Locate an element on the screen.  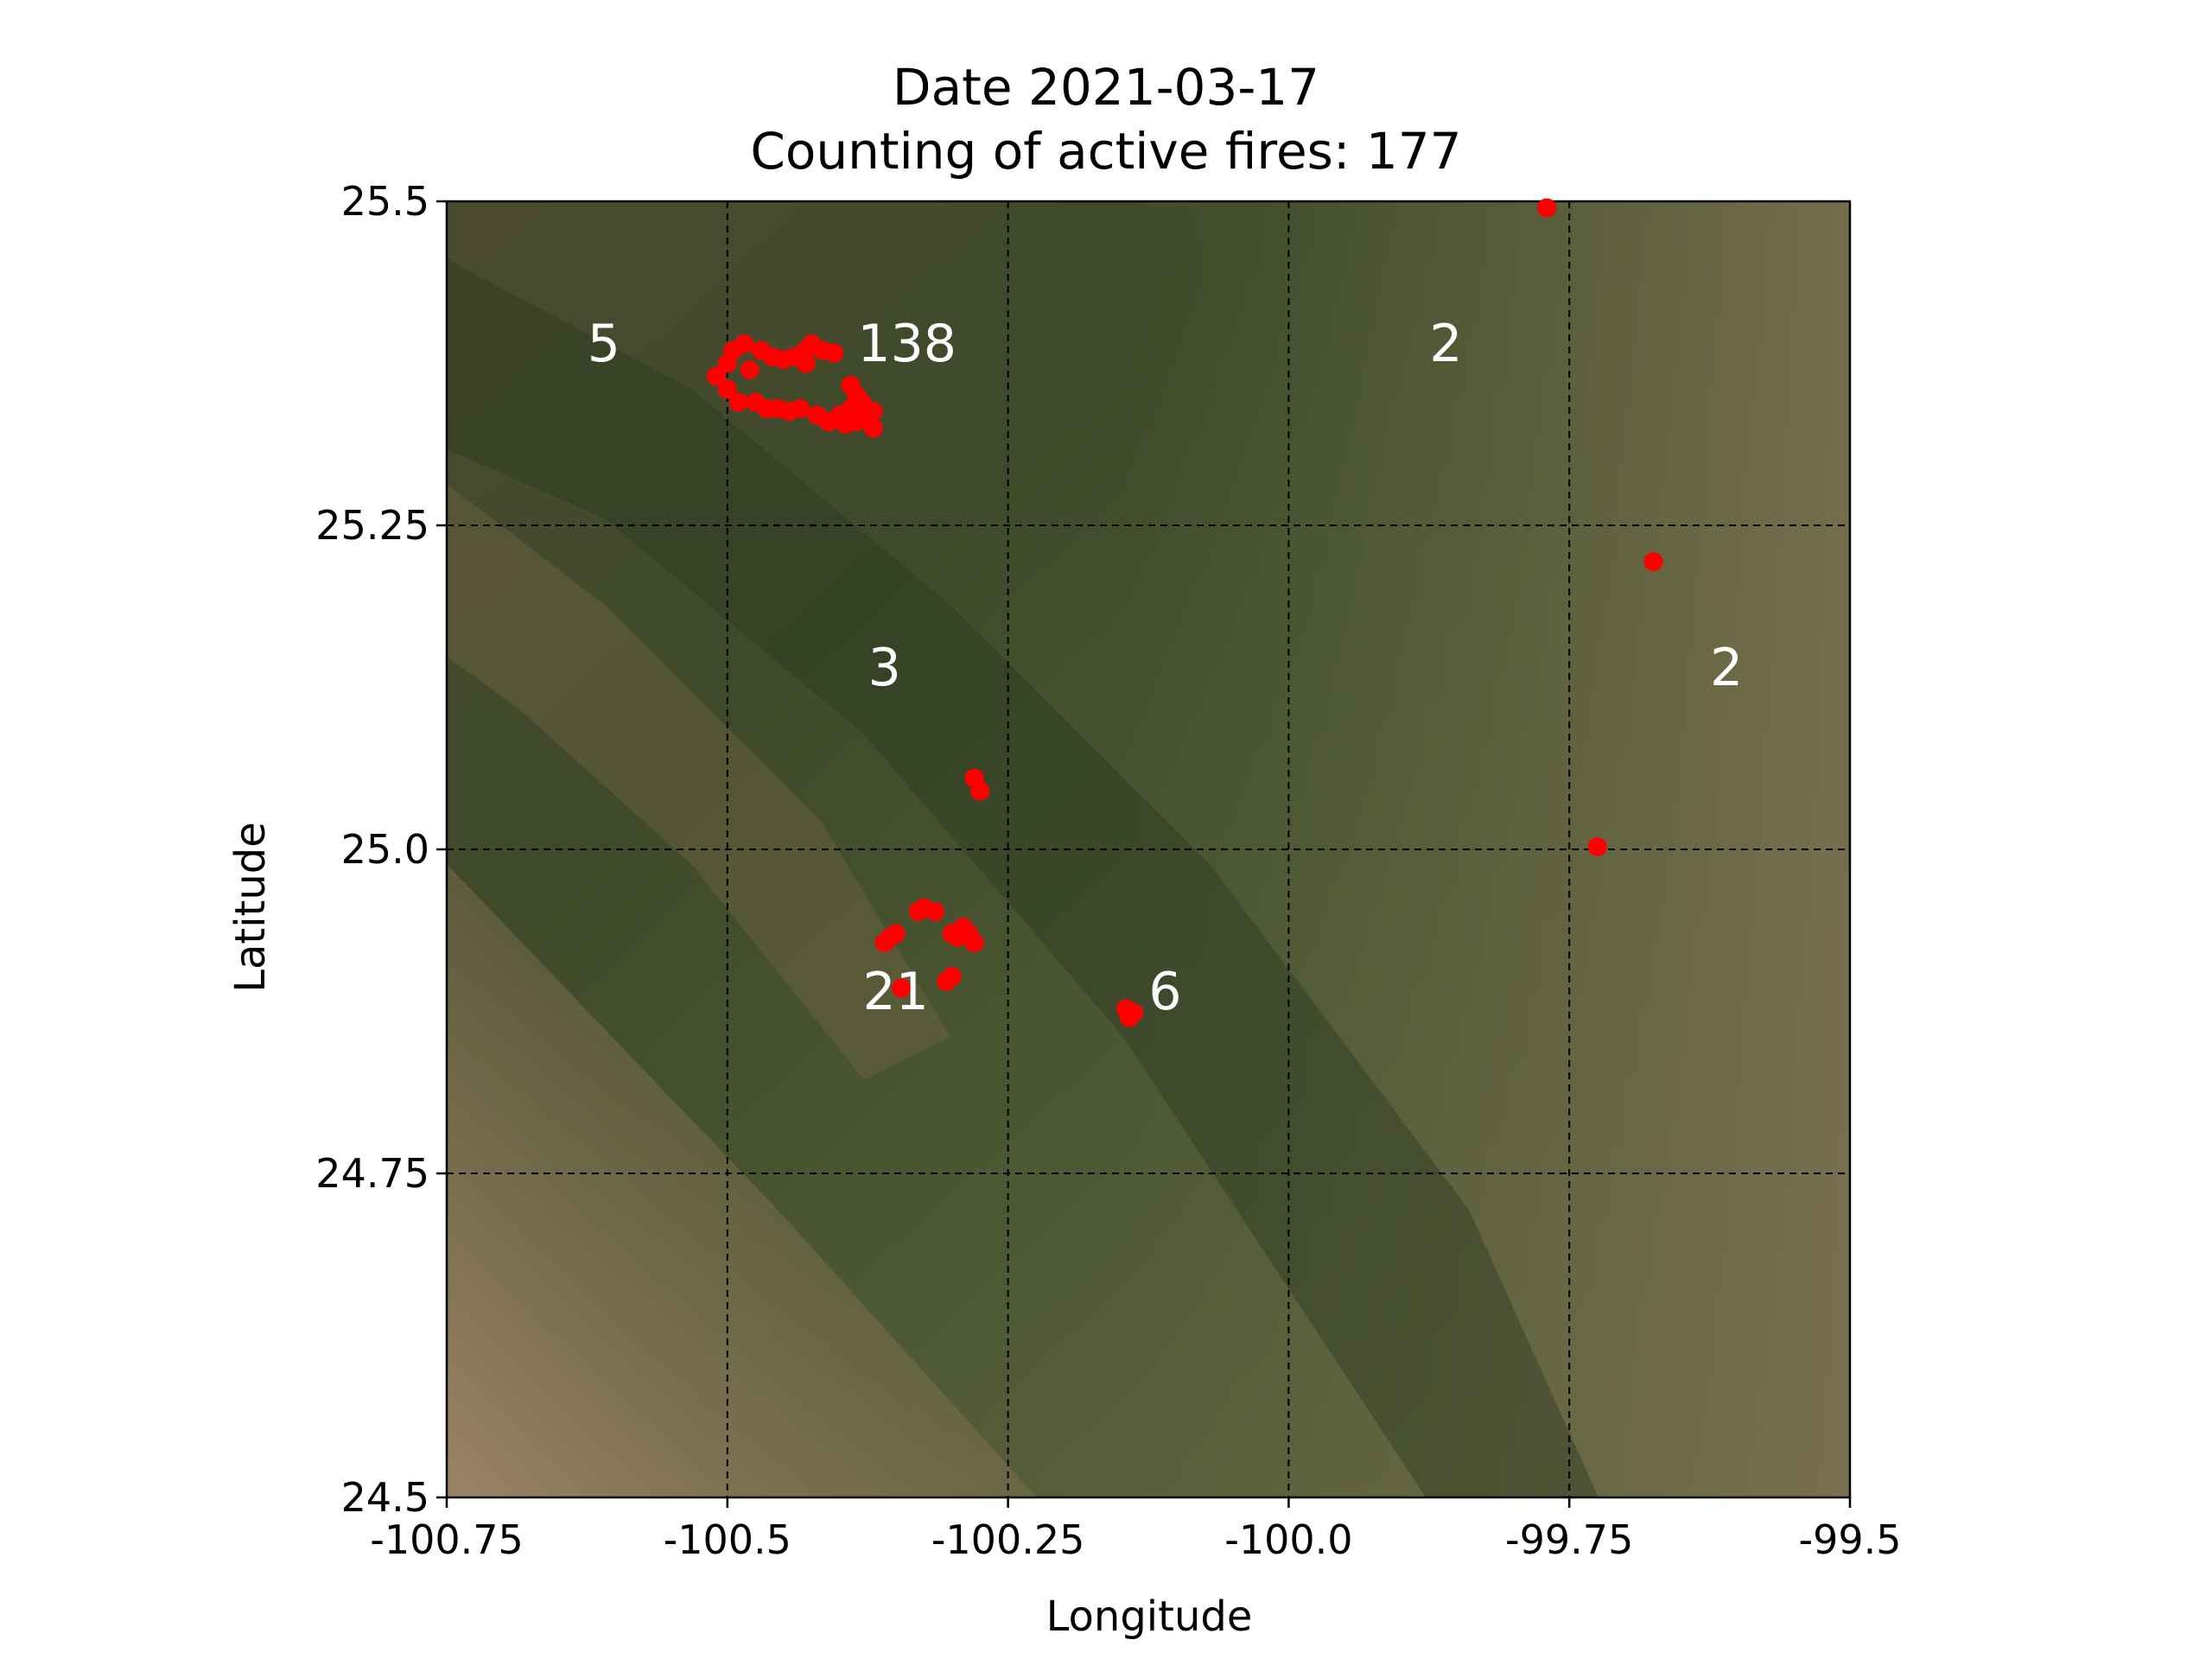
cluster-count-label: 3 is located at coordinates (884, 668).